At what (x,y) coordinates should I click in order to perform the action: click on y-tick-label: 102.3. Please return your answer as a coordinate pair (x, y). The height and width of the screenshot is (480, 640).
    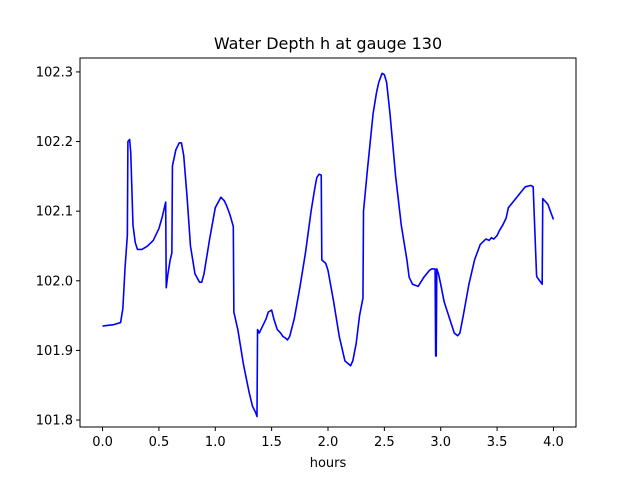
    Looking at the image, I should click on (54, 72).